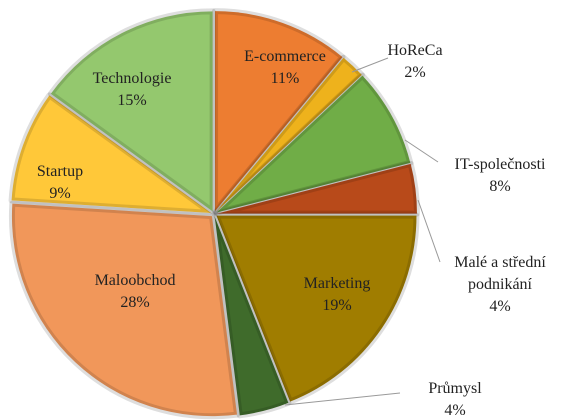 This screenshot has width=571, height=420. Describe the element at coordinates (135, 302) in the screenshot. I see `value-label: 28%` at that location.